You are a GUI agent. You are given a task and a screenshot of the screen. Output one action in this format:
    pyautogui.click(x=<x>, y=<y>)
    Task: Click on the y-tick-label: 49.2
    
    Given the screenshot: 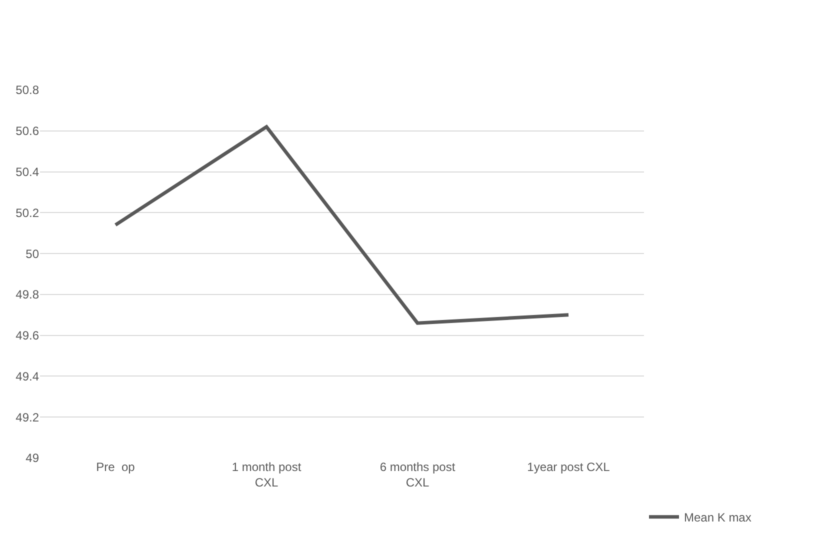 What is the action you would take?
    pyautogui.click(x=28, y=417)
    